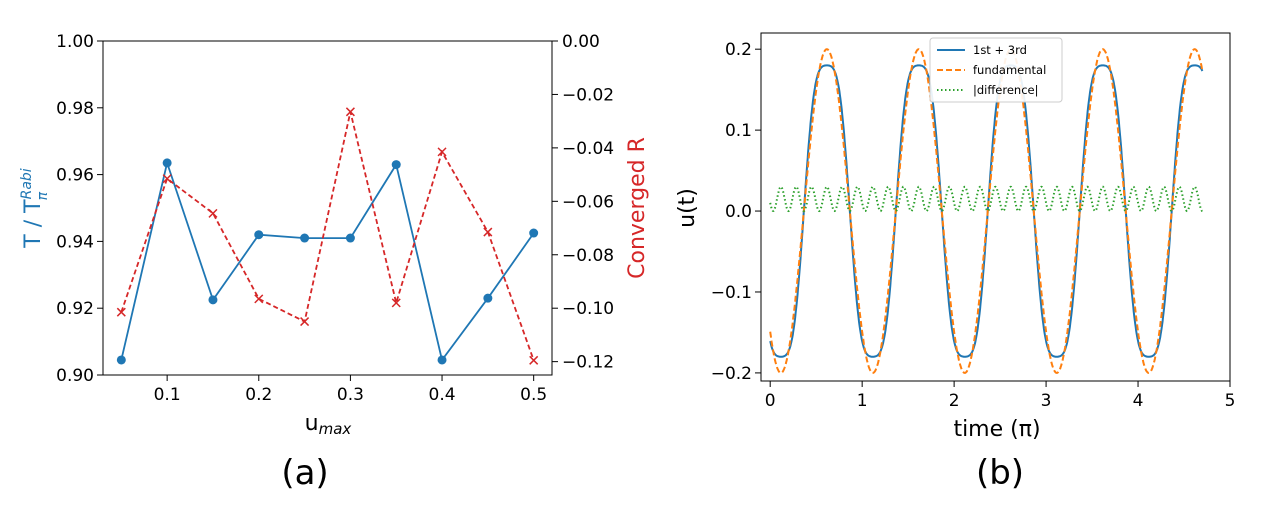  What do you see at coordinates (304, 473) in the screenshot?
I see `caption-a: (a)` at bounding box center [304, 473].